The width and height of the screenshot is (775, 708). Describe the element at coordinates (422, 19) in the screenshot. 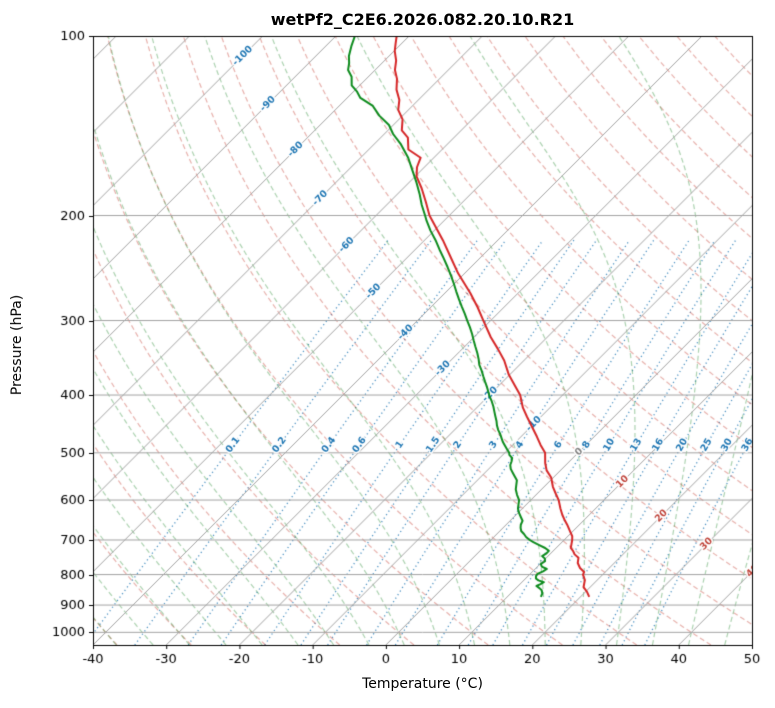

I see `plot-title: wetPf2_C2E6.2026.082.20.10.R21` at that location.